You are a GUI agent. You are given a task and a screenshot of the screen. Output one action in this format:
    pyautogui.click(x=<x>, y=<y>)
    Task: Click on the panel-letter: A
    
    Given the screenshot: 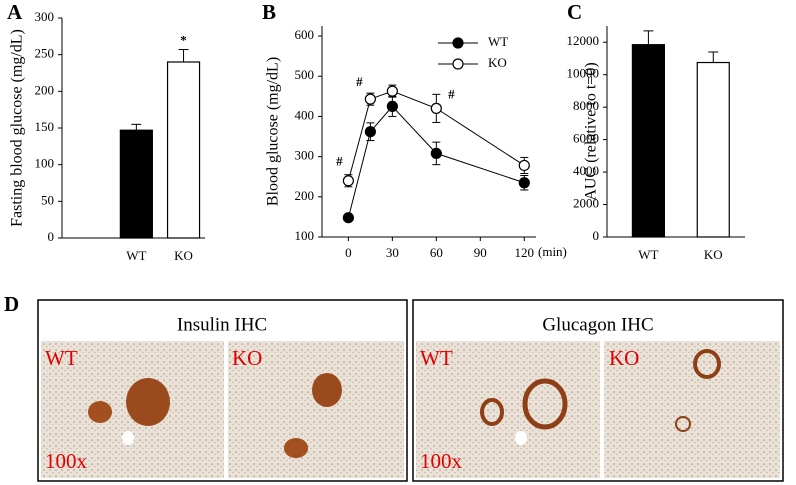 What is the action you would take?
    pyautogui.click(x=15, y=12)
    